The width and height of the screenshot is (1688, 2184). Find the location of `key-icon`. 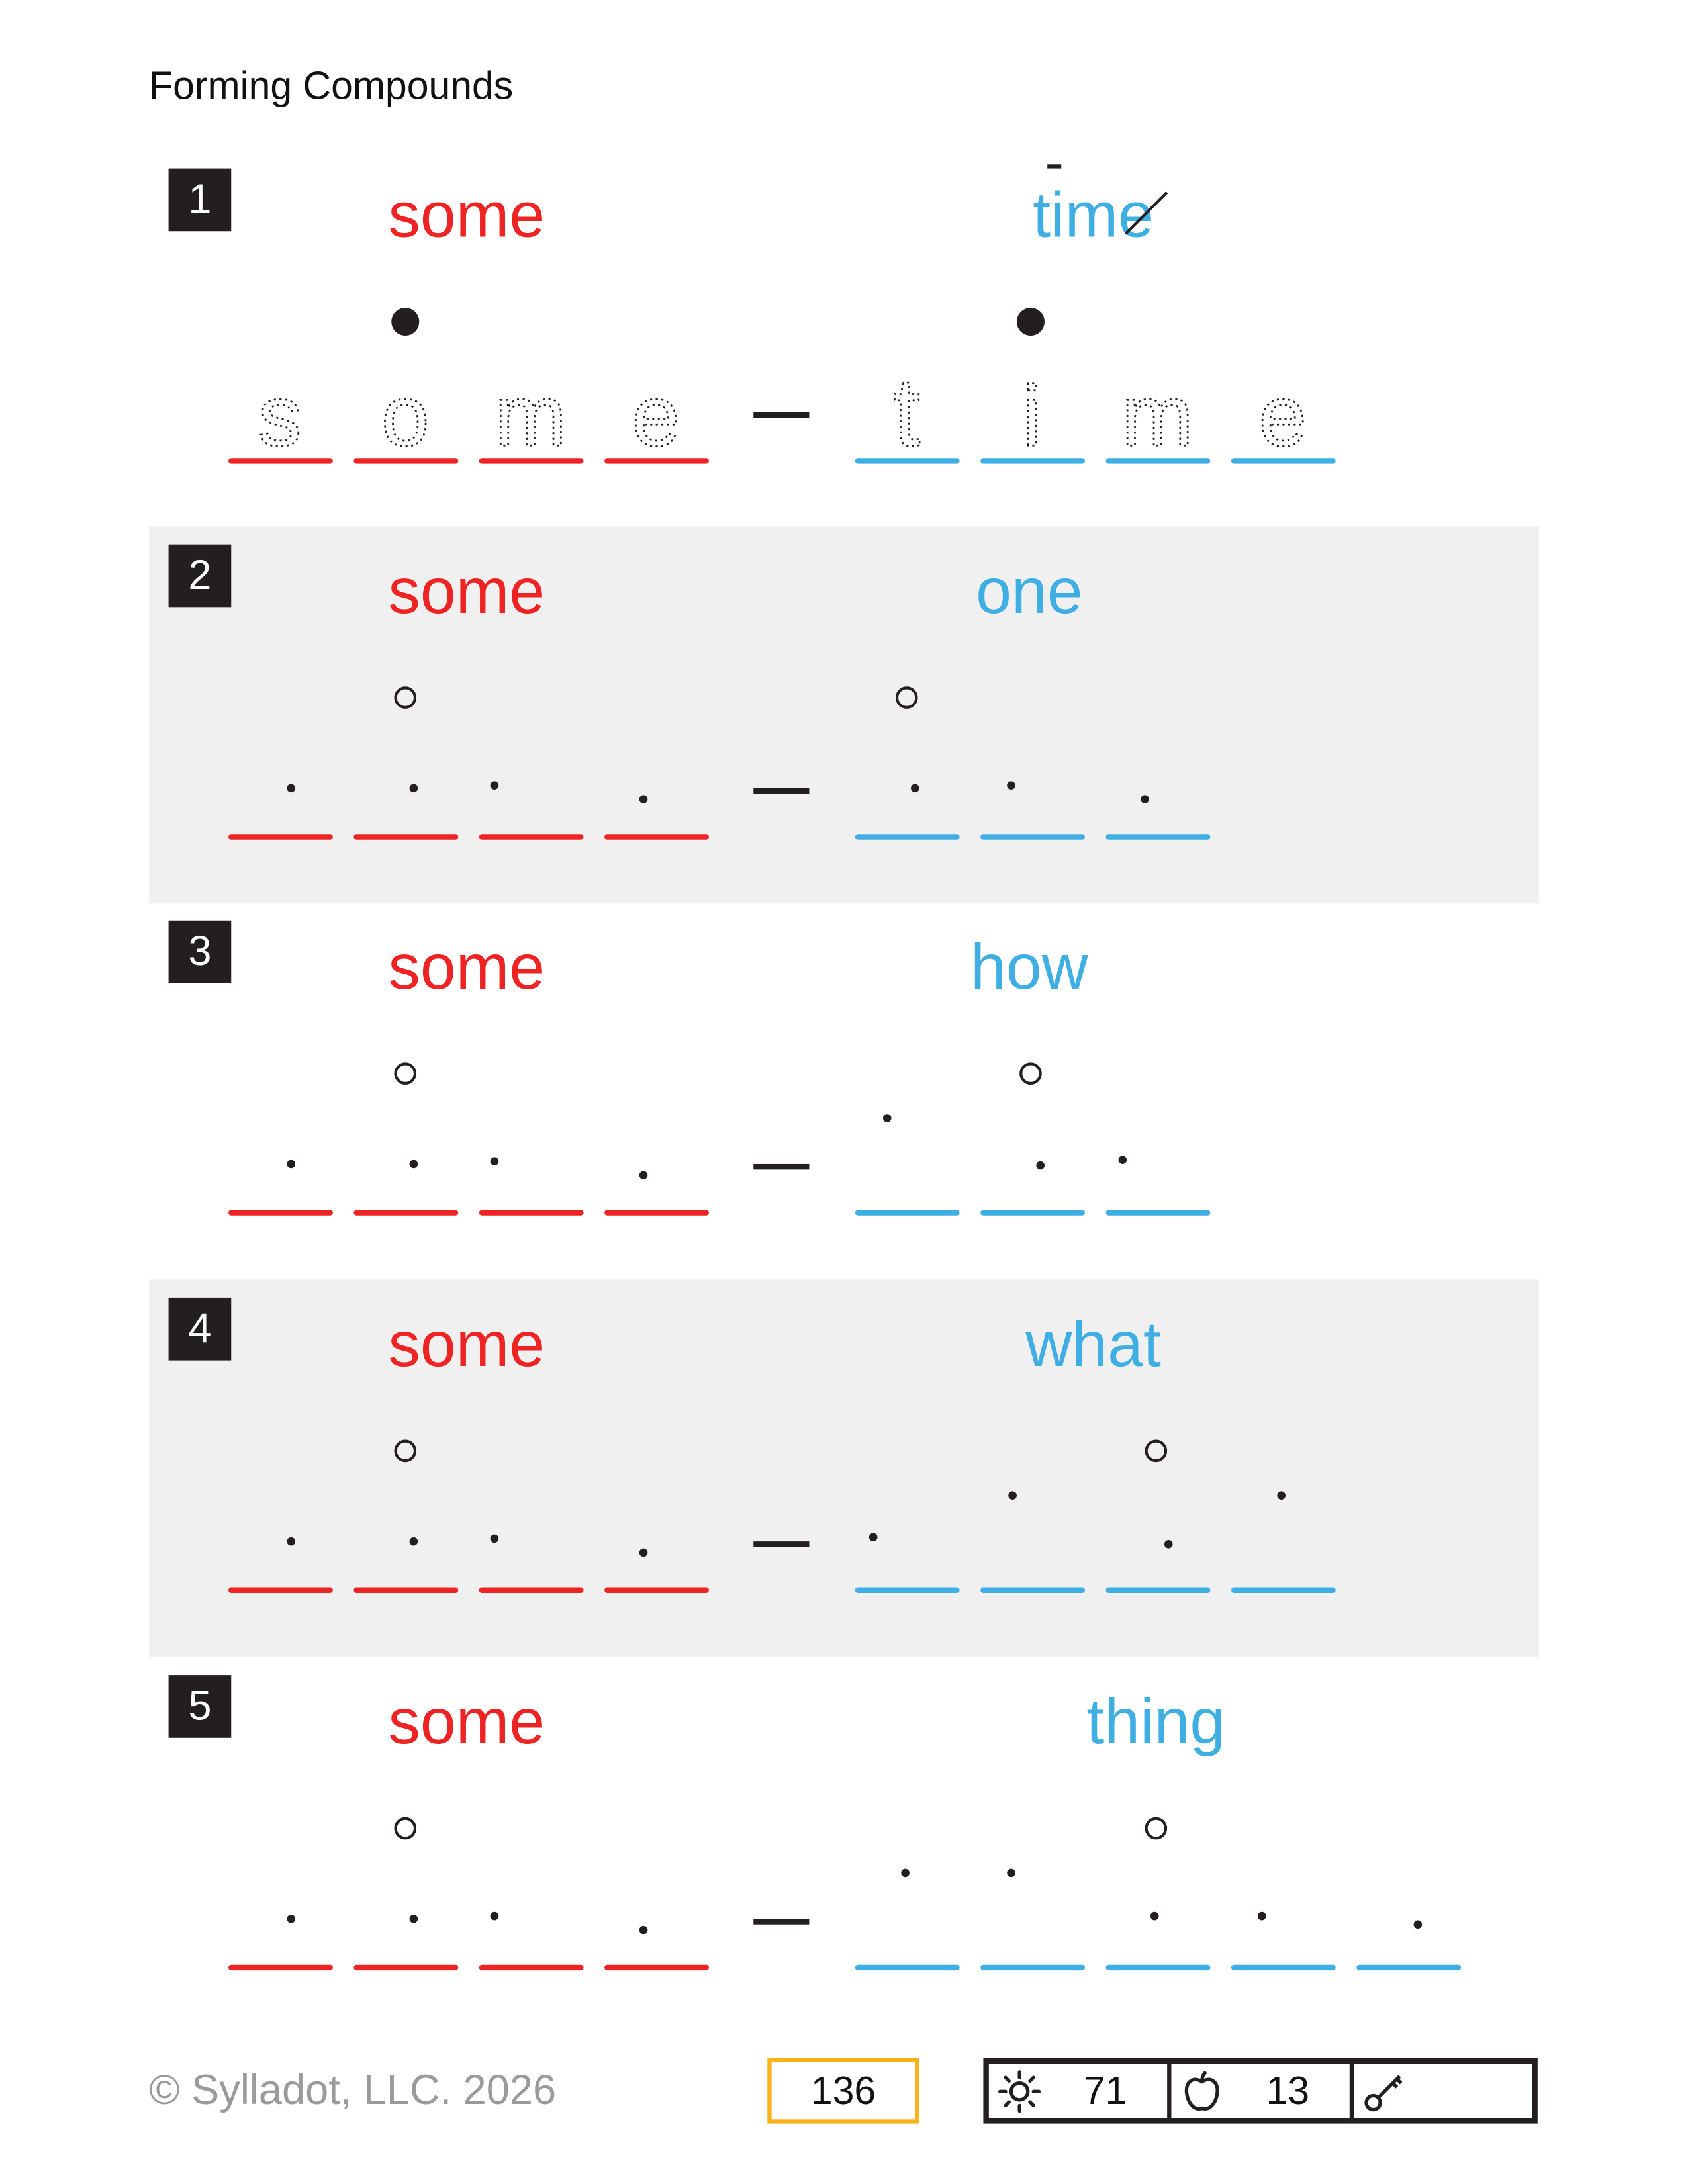

key-icon is located at coordinates (1383, 2092).